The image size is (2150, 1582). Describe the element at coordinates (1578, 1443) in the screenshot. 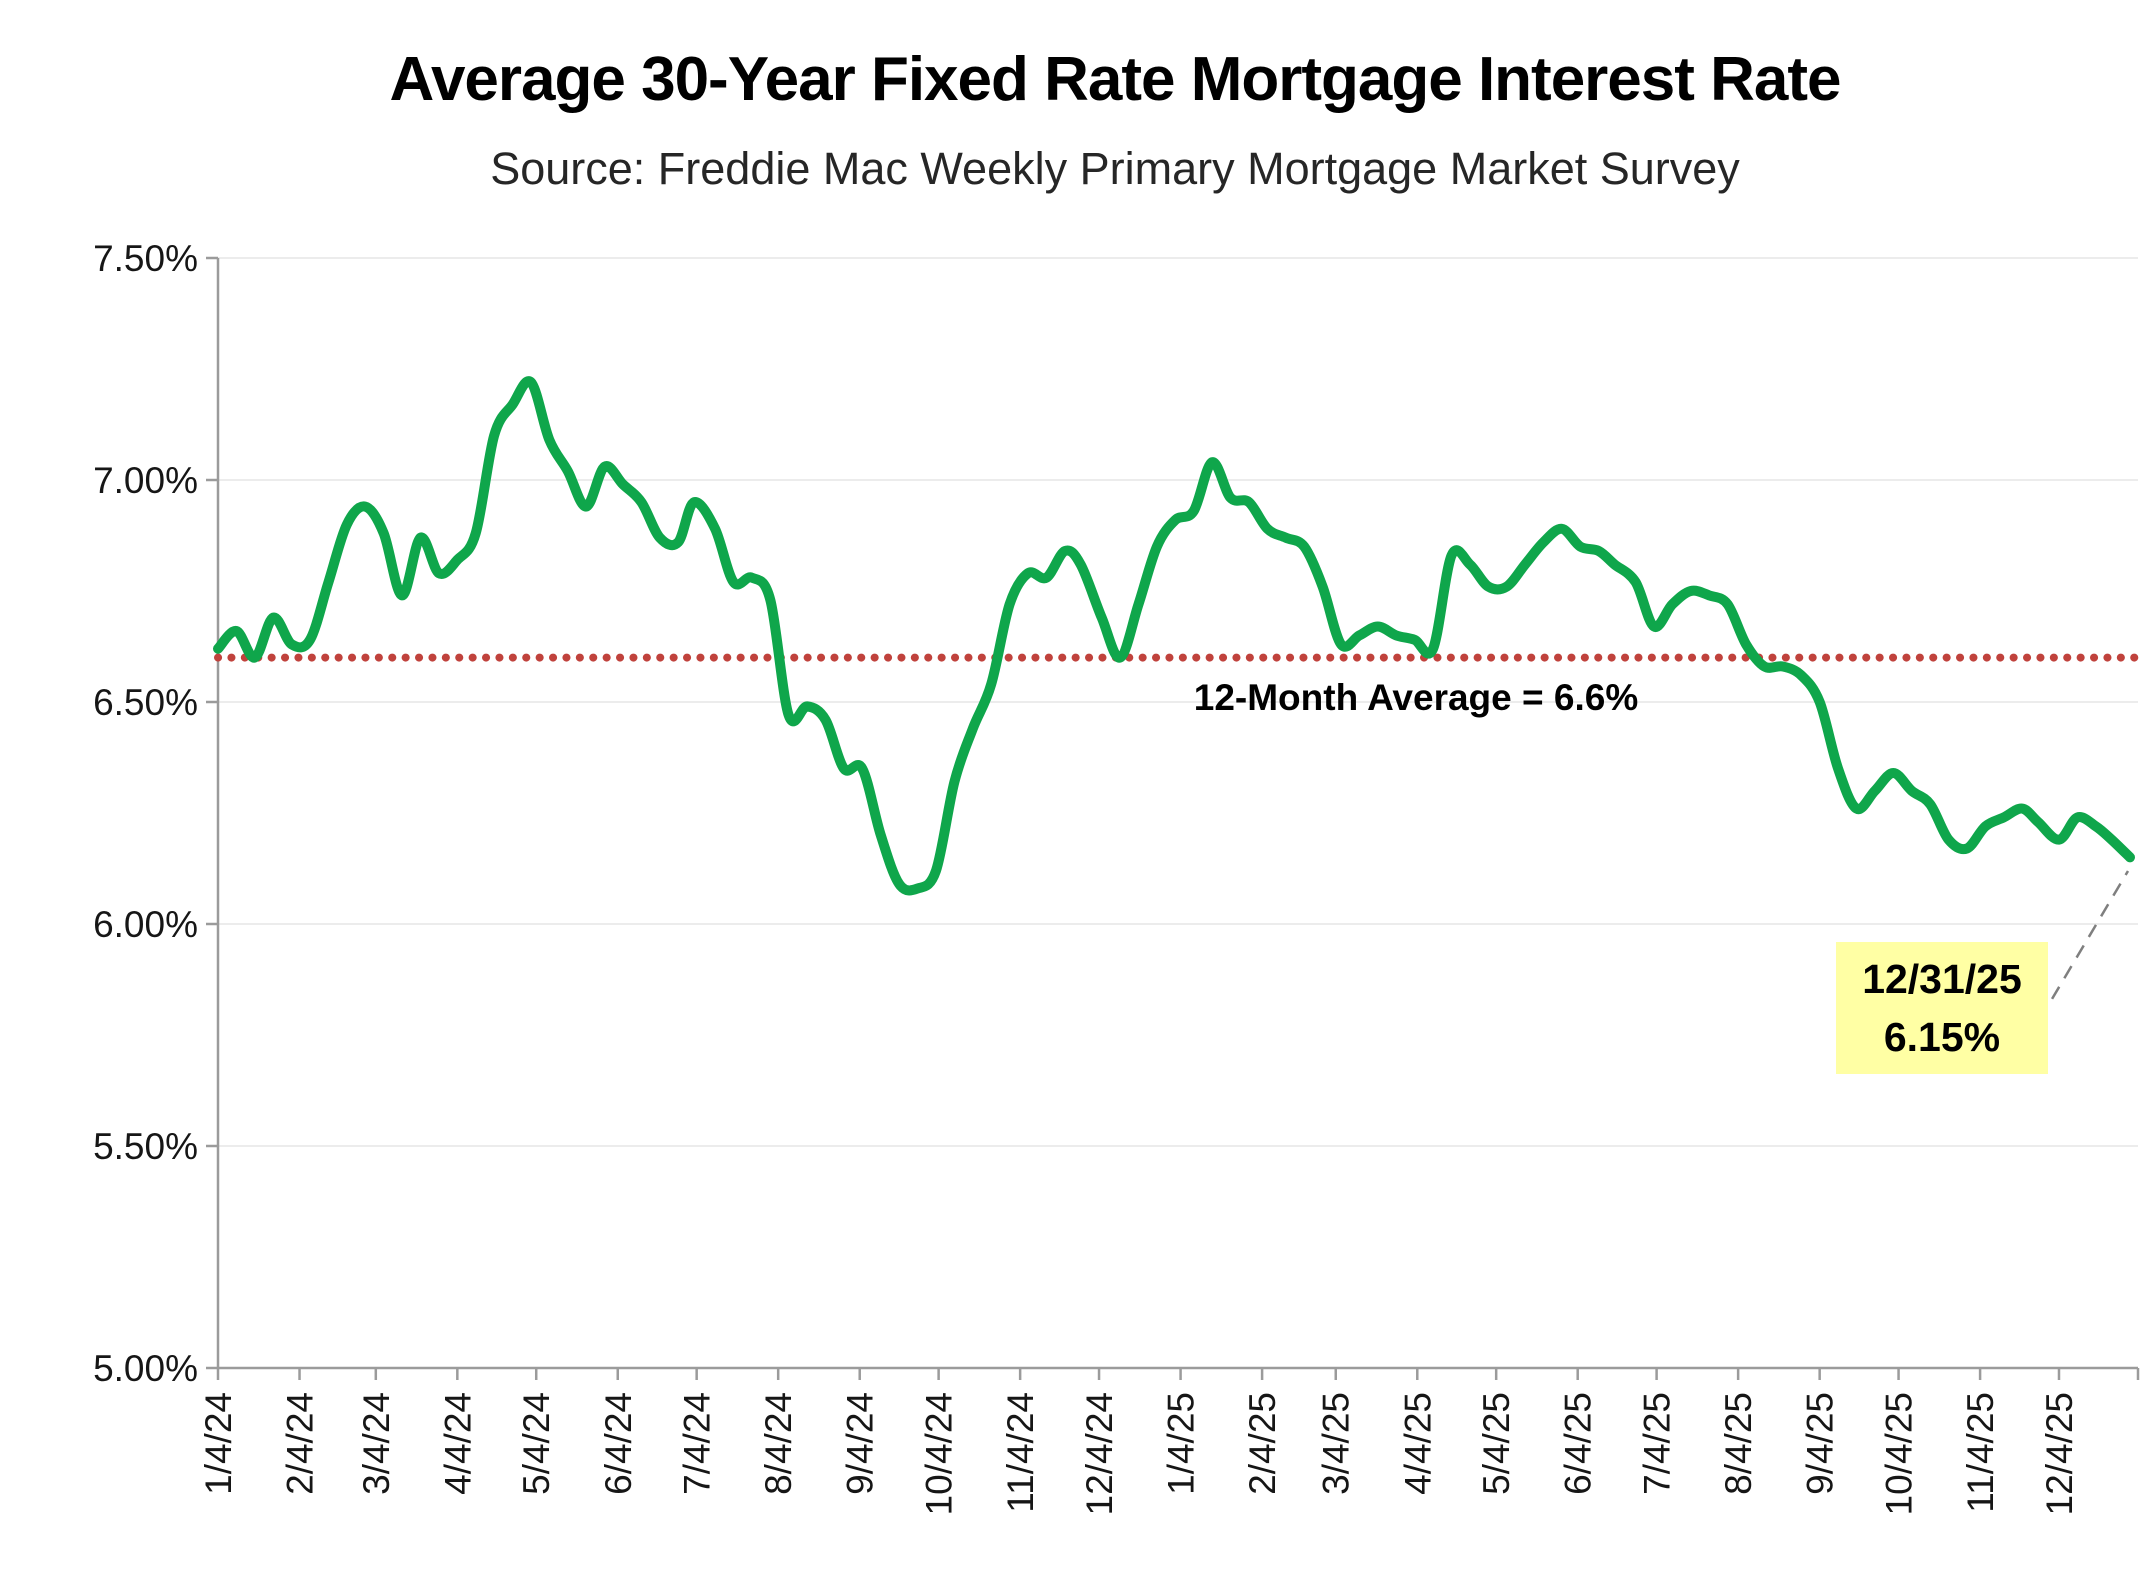

I see `x-tick-label: 6/4/25` at that location.